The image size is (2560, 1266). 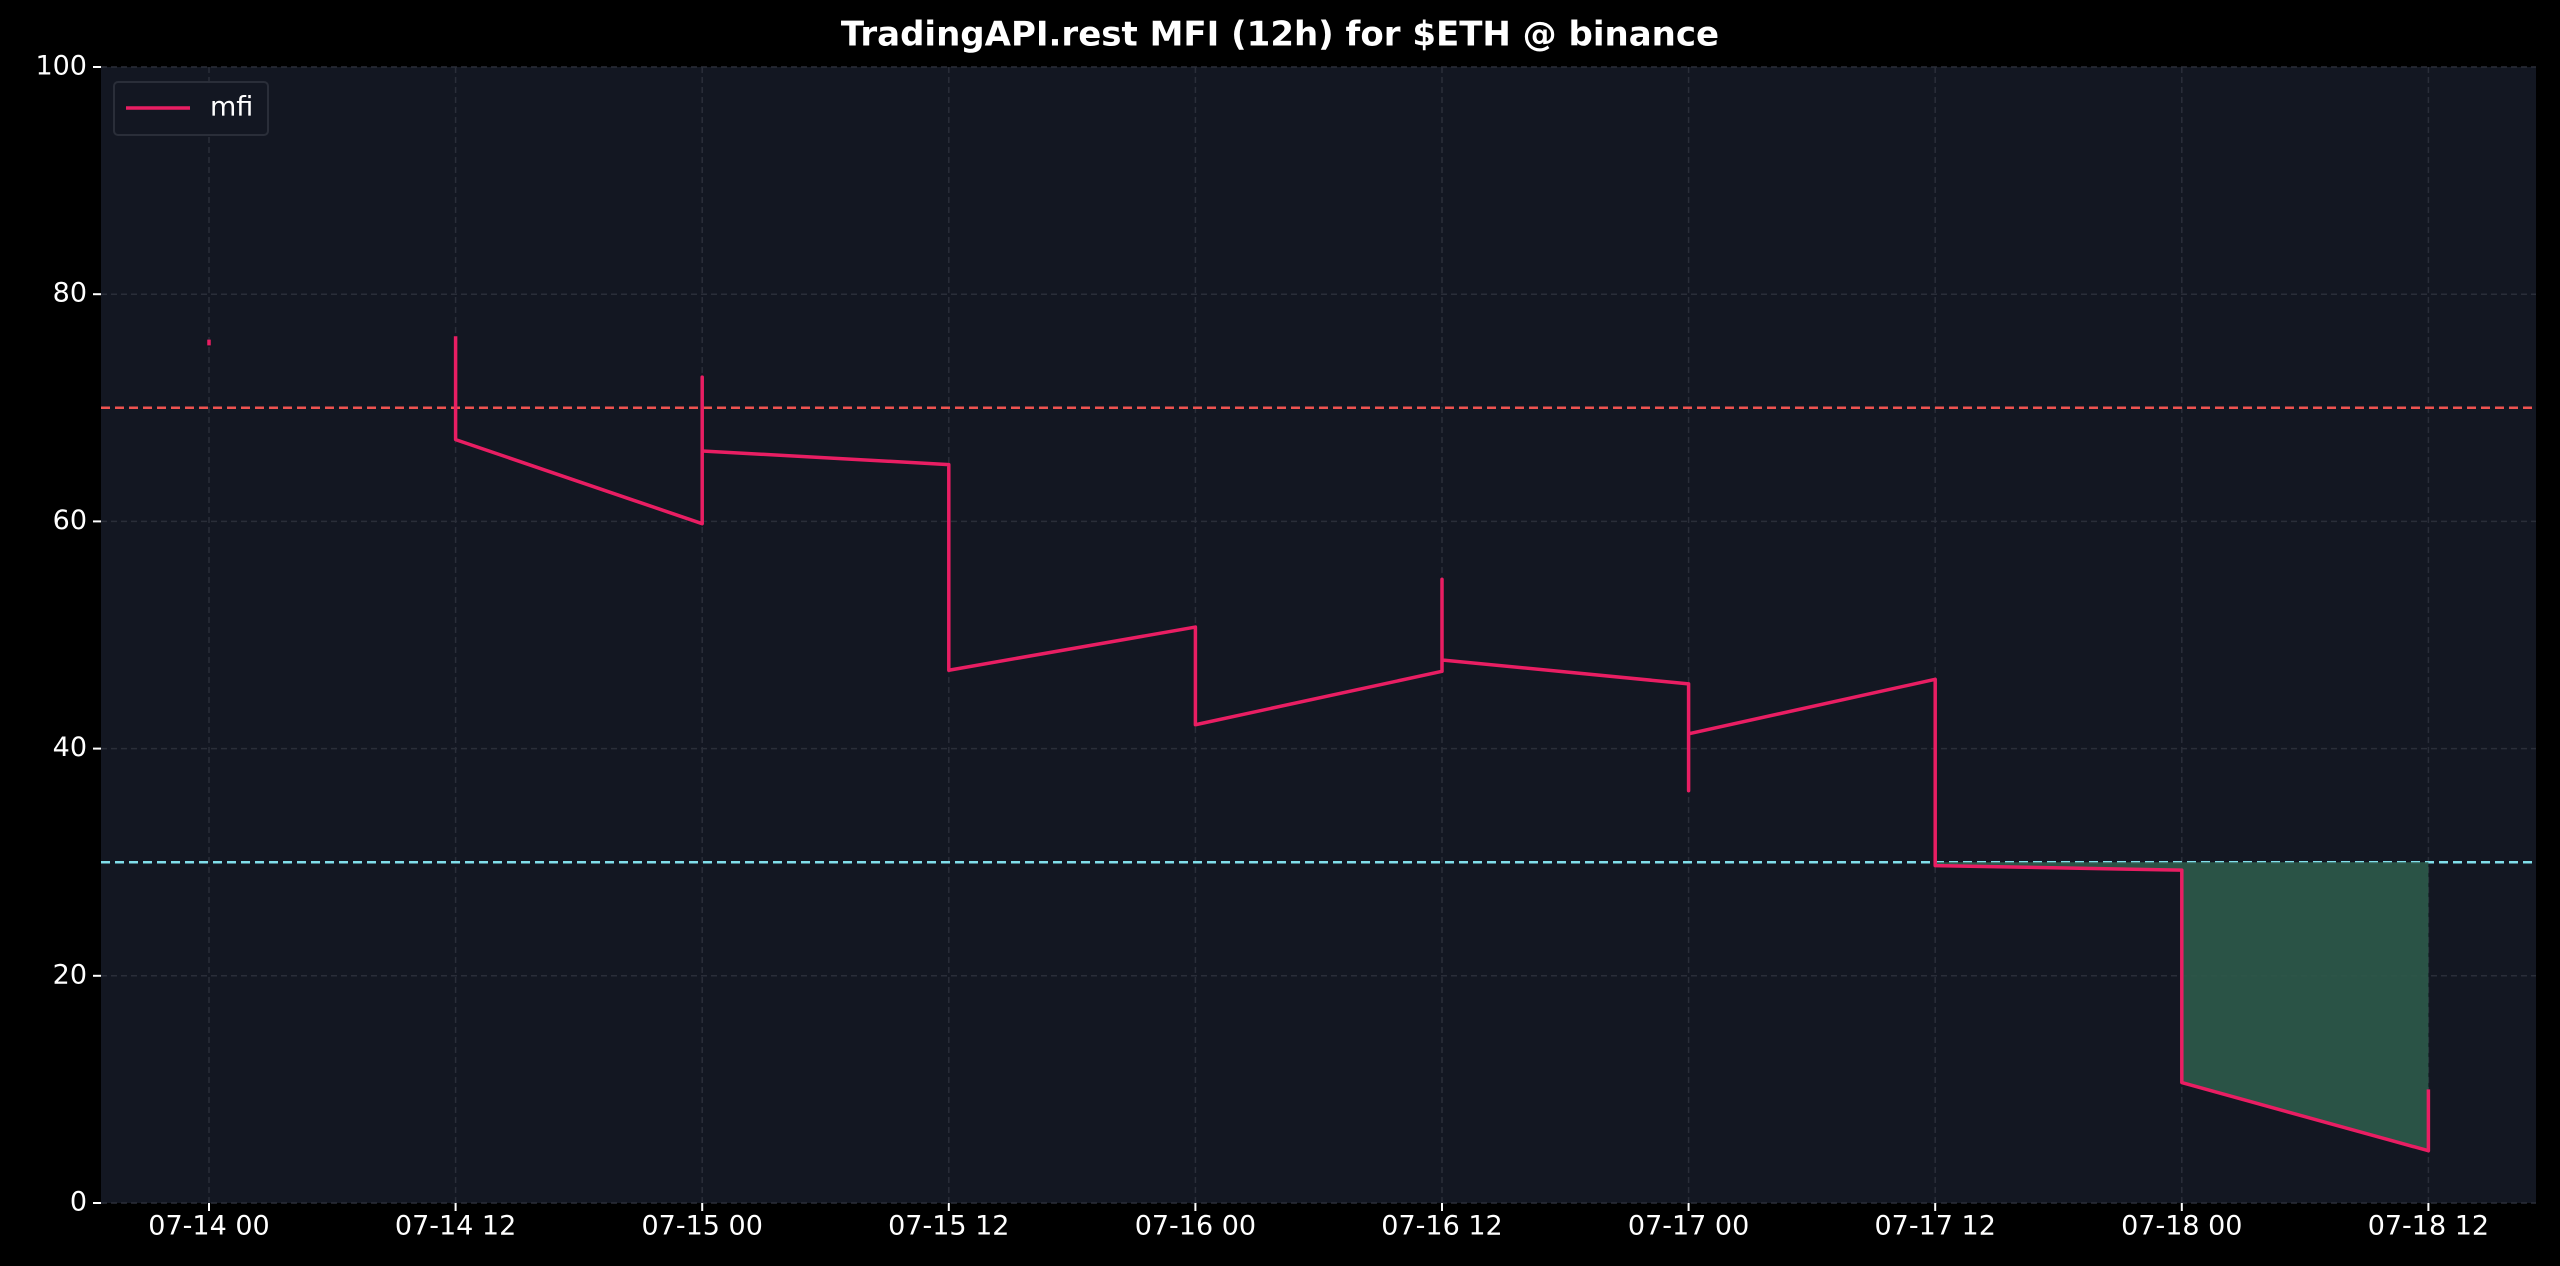 What do you see at coordinates (70, 974) in the screenshot?
I see `y-tick-label: 20` at bounding box center [70, 974].